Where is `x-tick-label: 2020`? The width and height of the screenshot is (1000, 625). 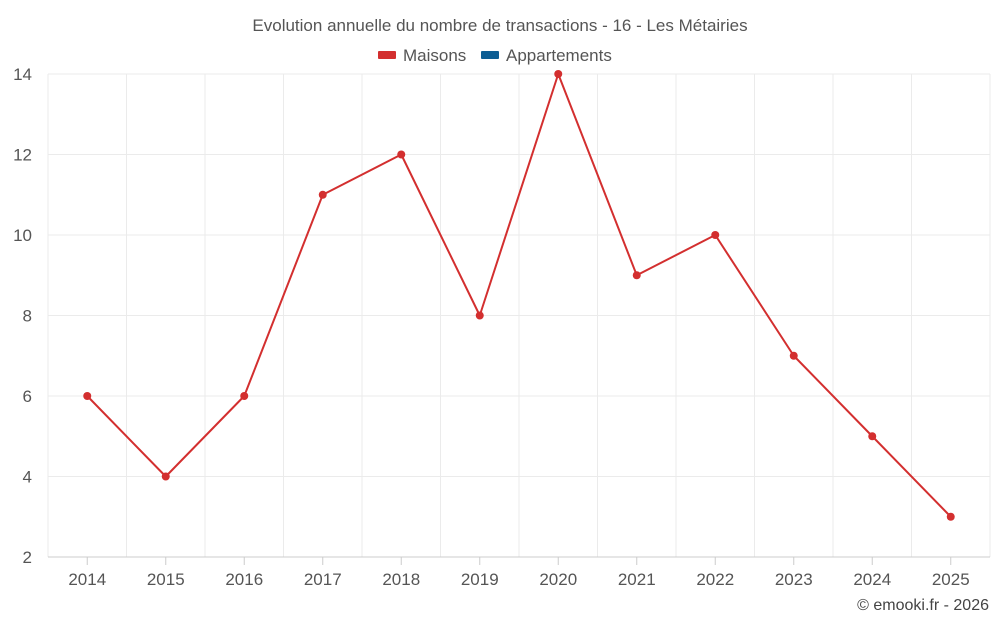 x-tick-label: 2020 is located at coordinates (558, 579).